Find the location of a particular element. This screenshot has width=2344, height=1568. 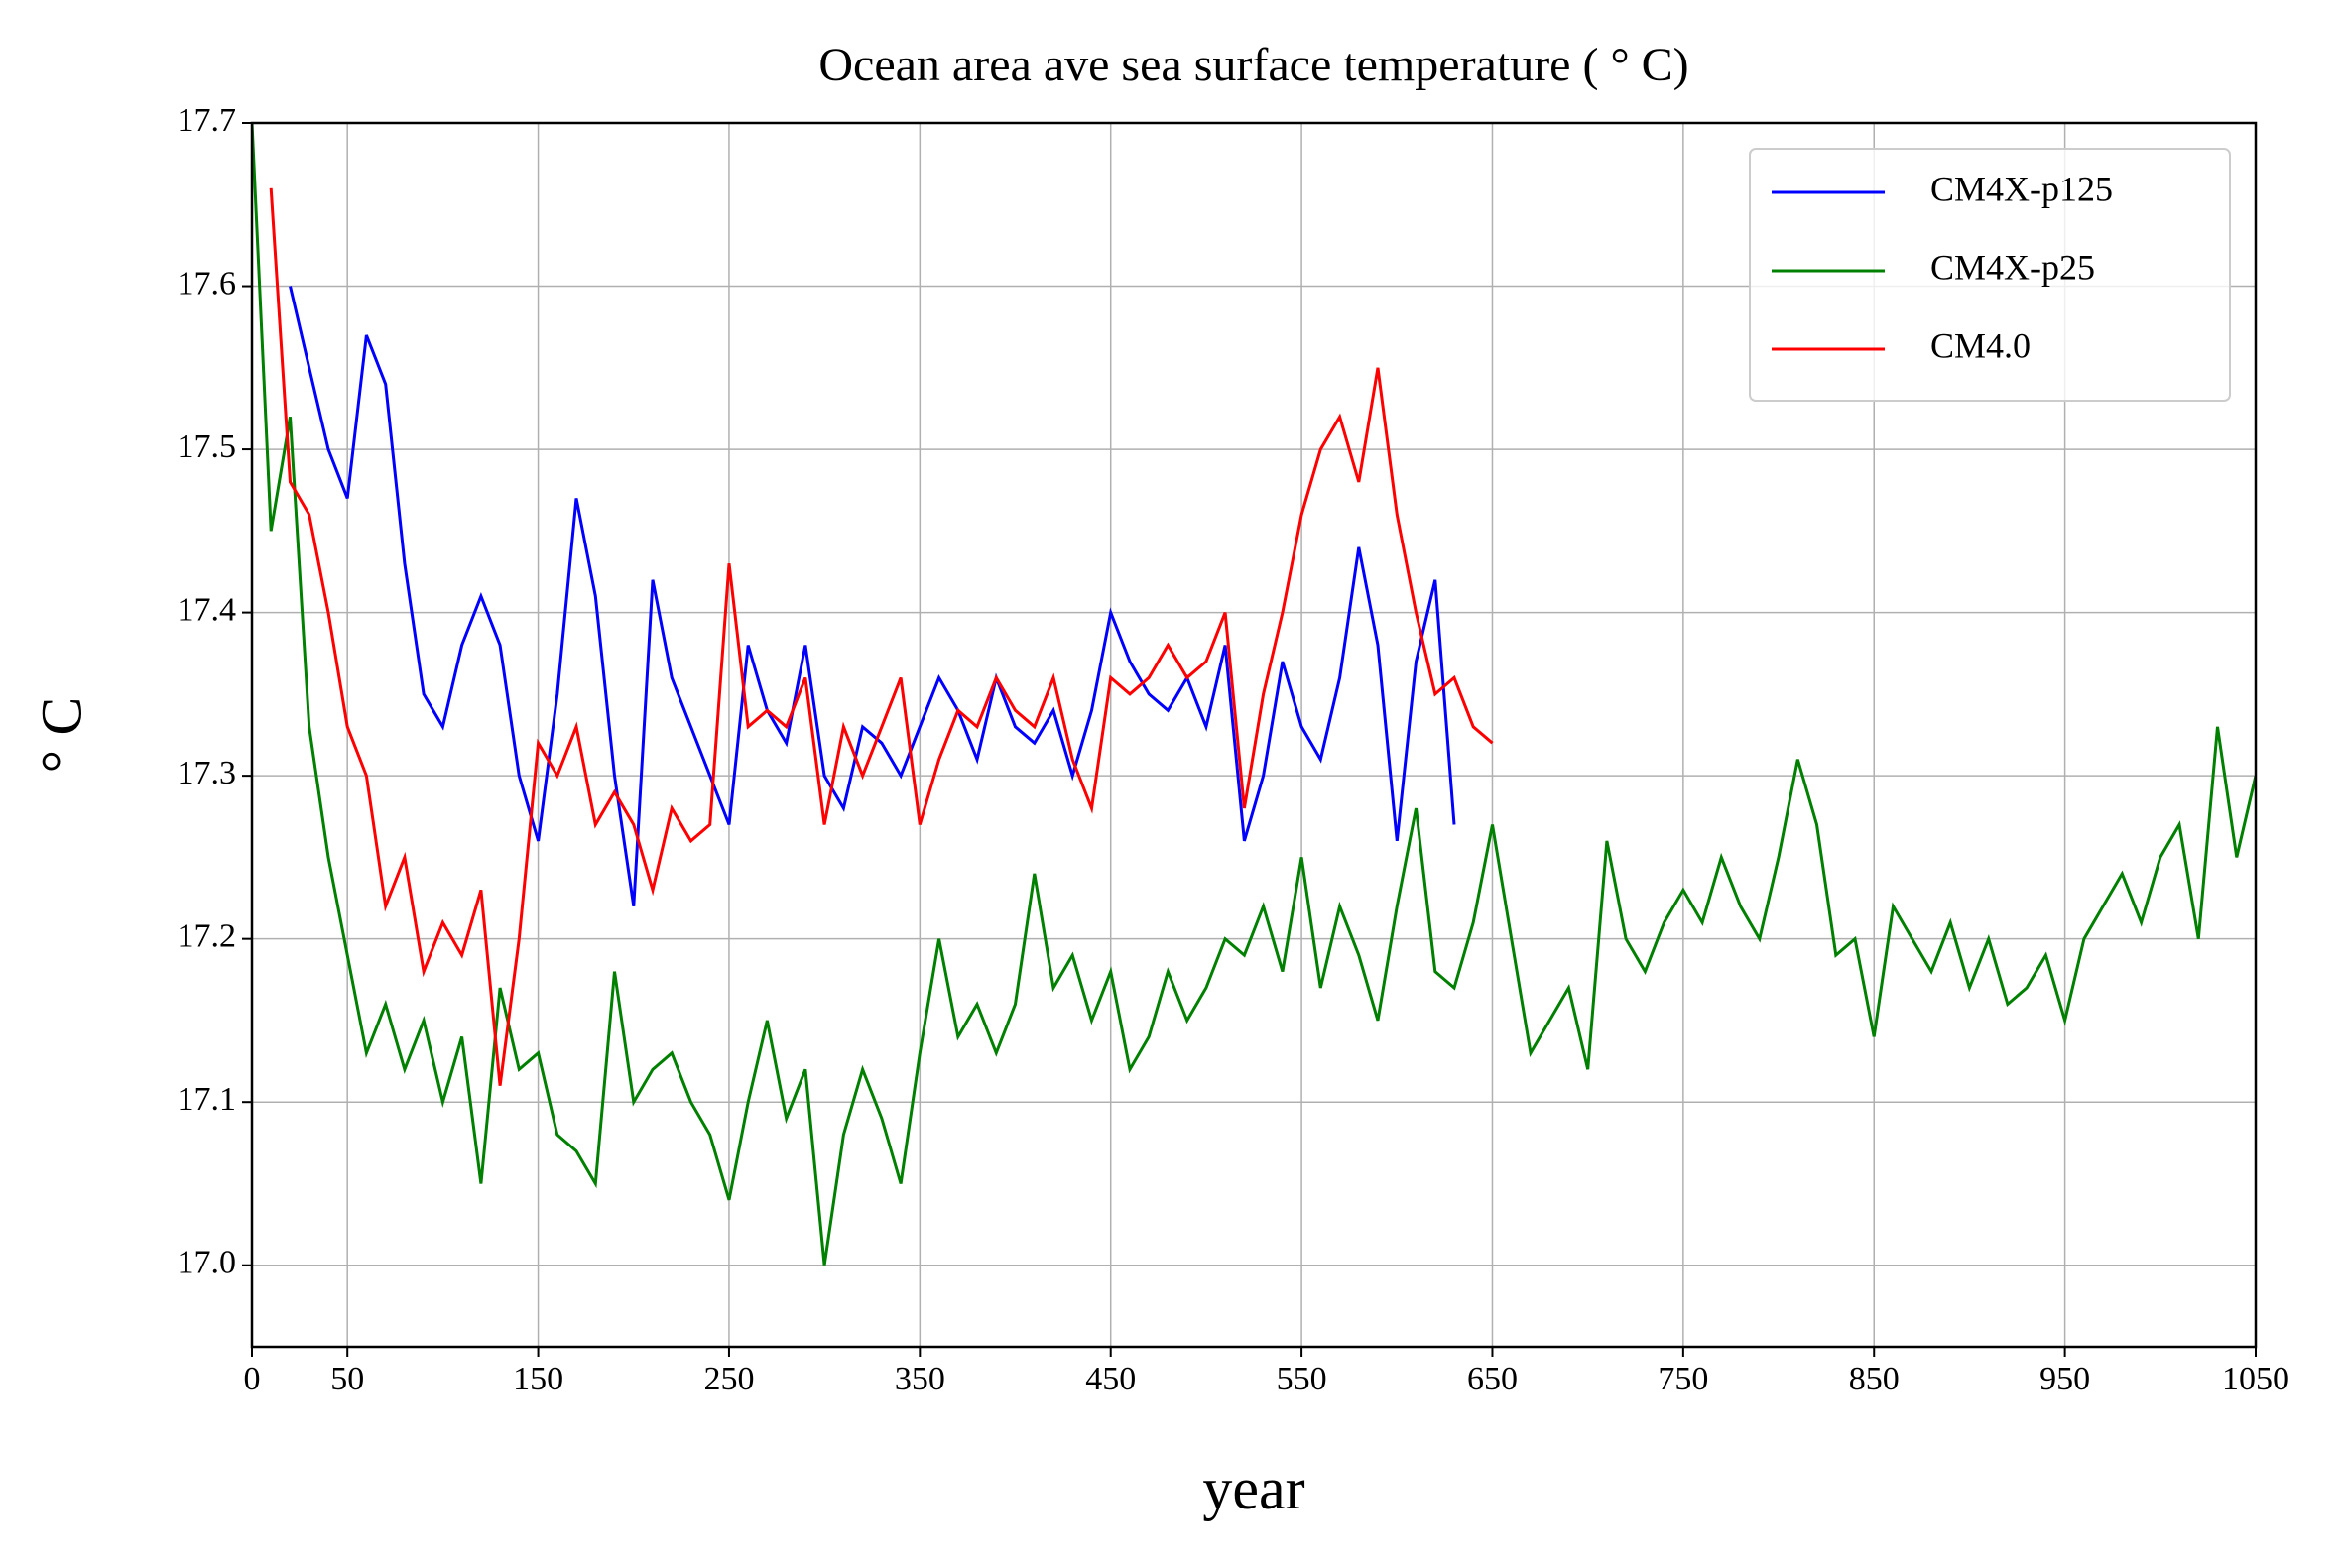

x-axis-label: year is located at coordinates (1253, 1488).